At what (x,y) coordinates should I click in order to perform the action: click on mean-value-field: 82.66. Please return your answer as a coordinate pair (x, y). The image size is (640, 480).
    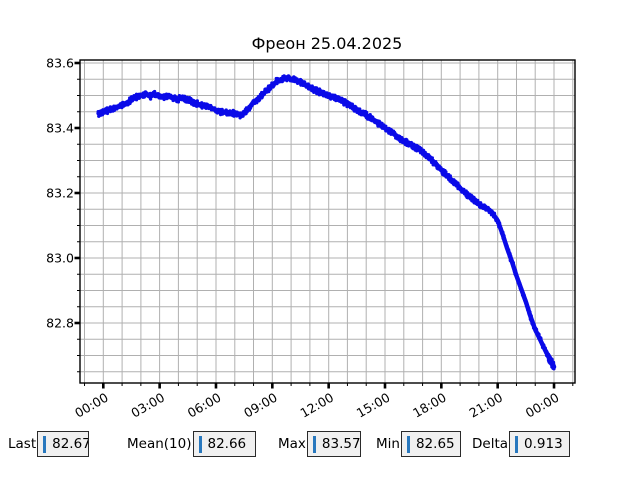
    Looking at the image, I should click on (224, 444).